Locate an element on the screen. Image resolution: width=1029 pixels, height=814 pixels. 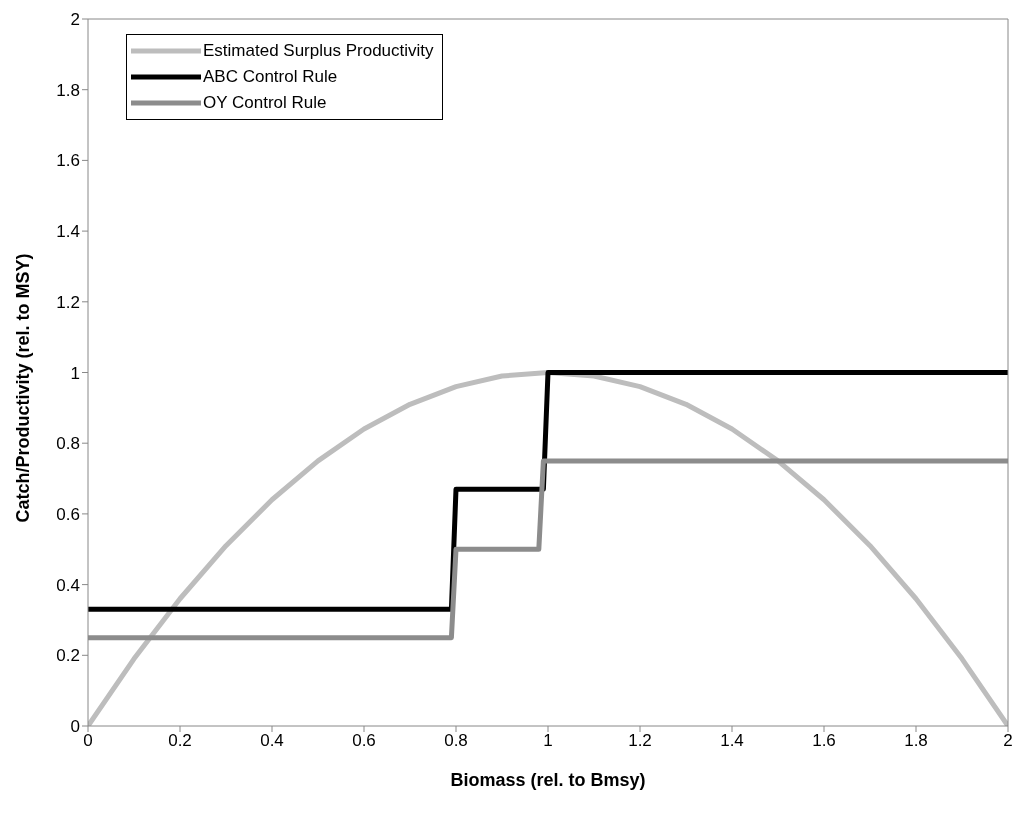
x-tick-label: 0.6 is located at coordinates (364, 741).